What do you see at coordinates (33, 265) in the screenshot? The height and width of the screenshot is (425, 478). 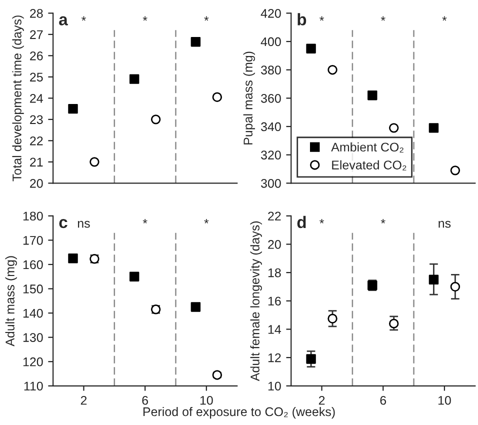 I see `y-tick-label: 160` at bounding box center [33, 265].